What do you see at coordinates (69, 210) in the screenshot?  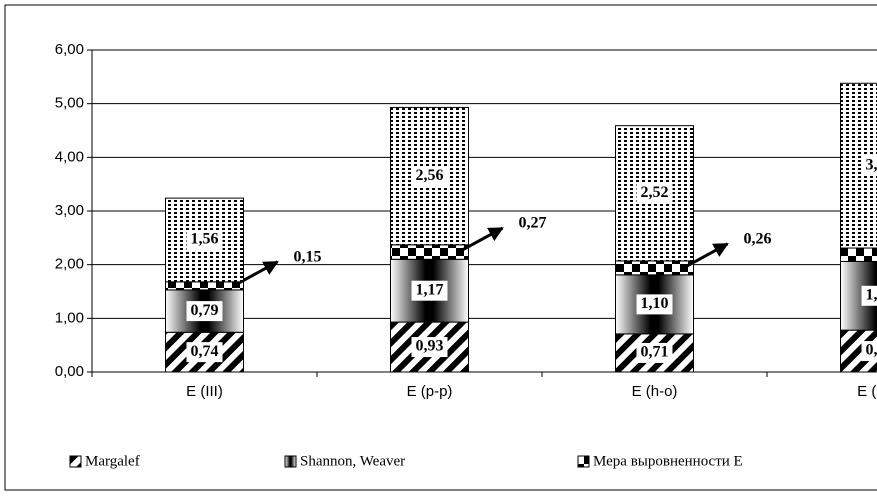 I see `y-tick-label: 3,00` at bounding box center [69, 210].